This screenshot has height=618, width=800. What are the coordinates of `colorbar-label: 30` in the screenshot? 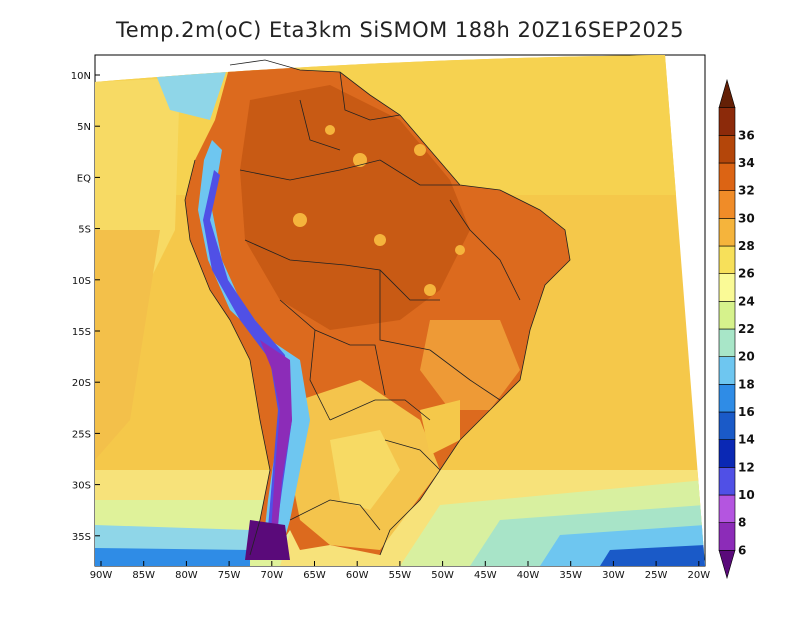 It's located at (746, 218).